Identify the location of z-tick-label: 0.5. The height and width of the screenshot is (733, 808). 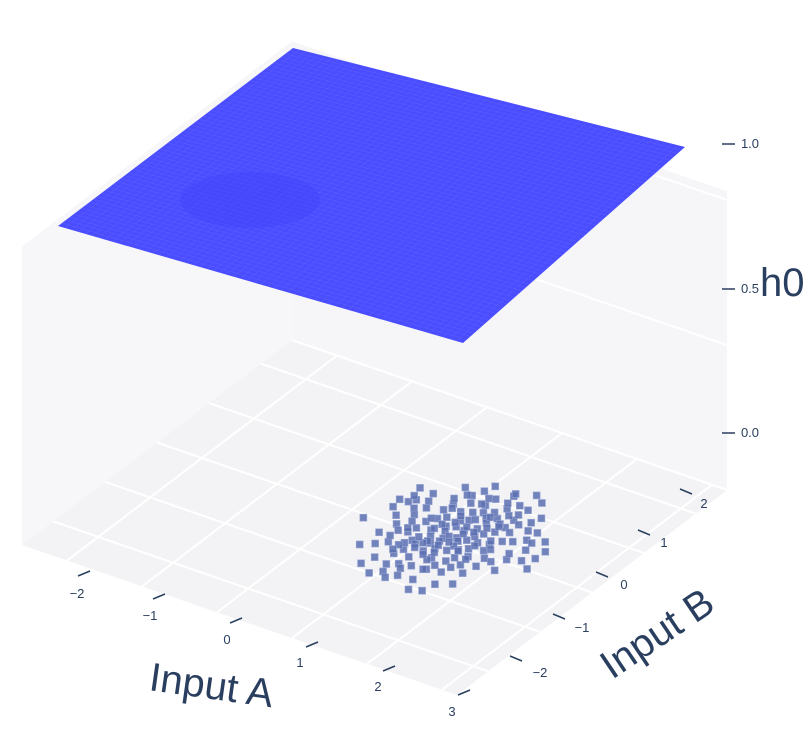
(750, 288).